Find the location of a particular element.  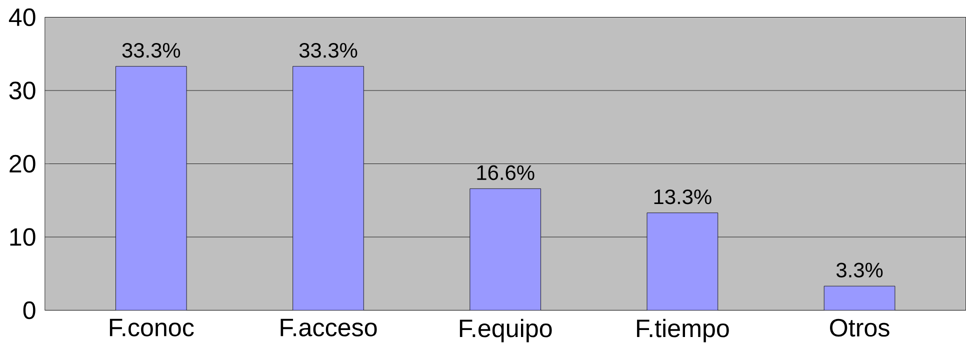

x-tick-label: F.tiempo is located at coordinates (683, 330).